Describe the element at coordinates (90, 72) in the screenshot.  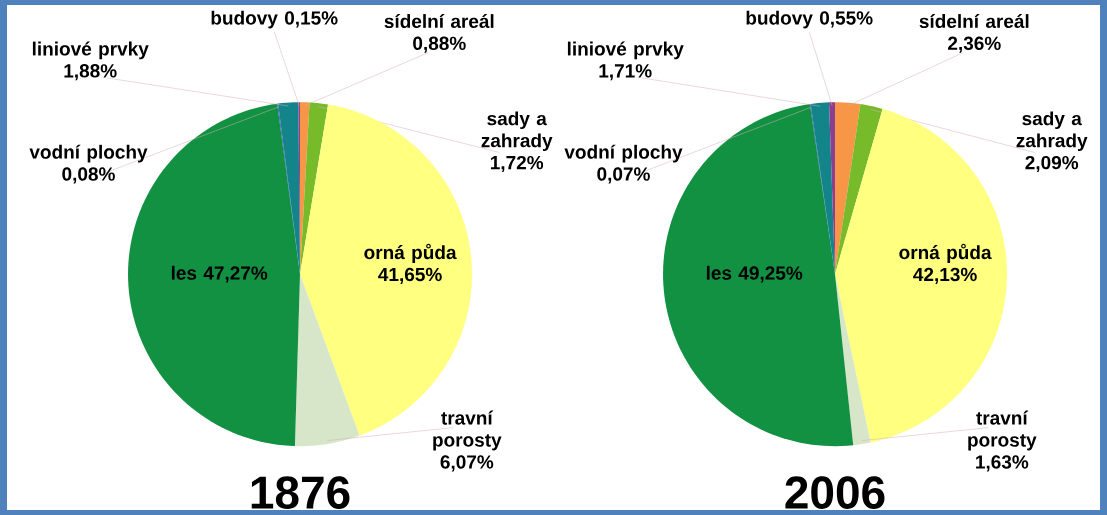
I see `data-label: 1,88%` at that location.